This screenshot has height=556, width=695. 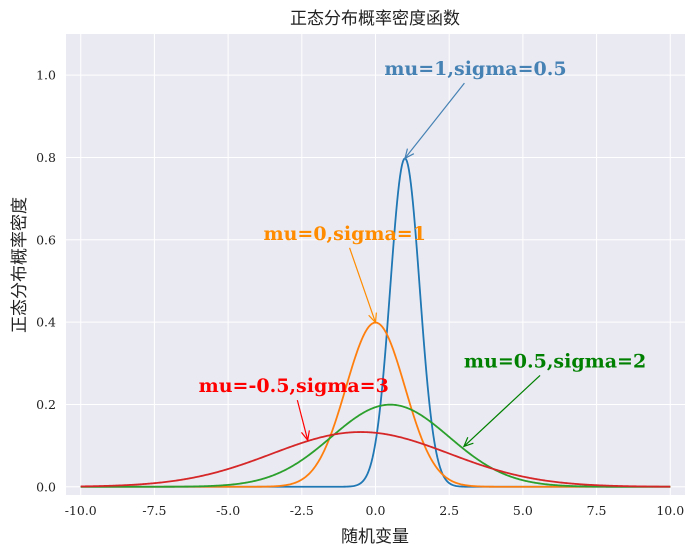 I want to click on annotation-label: mu=-0.5,sigma=3, so click(x=294, y=386).